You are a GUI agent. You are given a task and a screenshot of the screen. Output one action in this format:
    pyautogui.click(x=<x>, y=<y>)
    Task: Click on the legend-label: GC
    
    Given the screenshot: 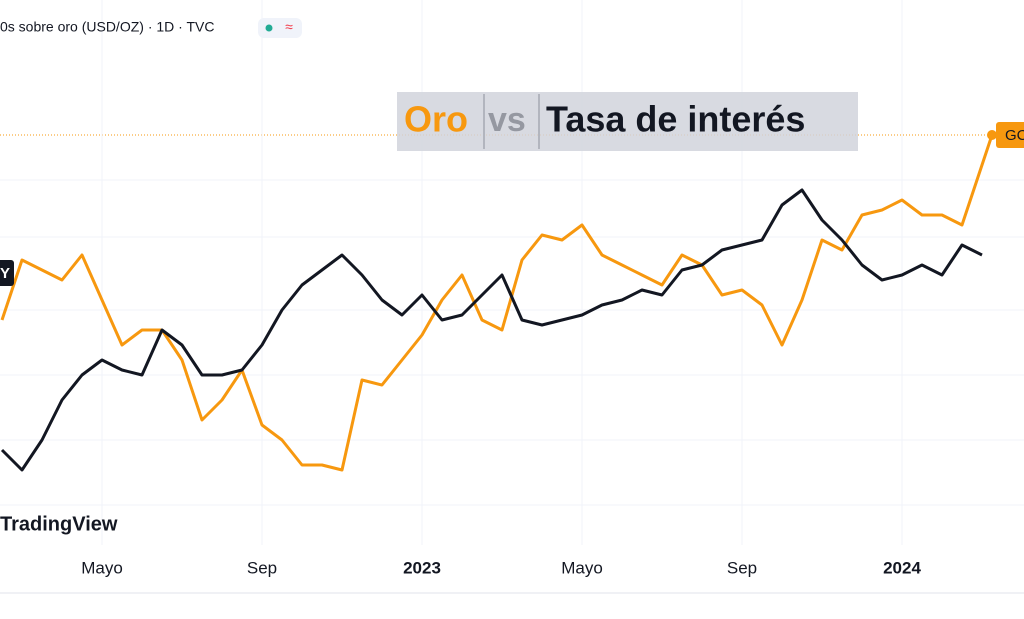 What is the action you would take?
    pyautogui.click(x=1014, y=135)
    